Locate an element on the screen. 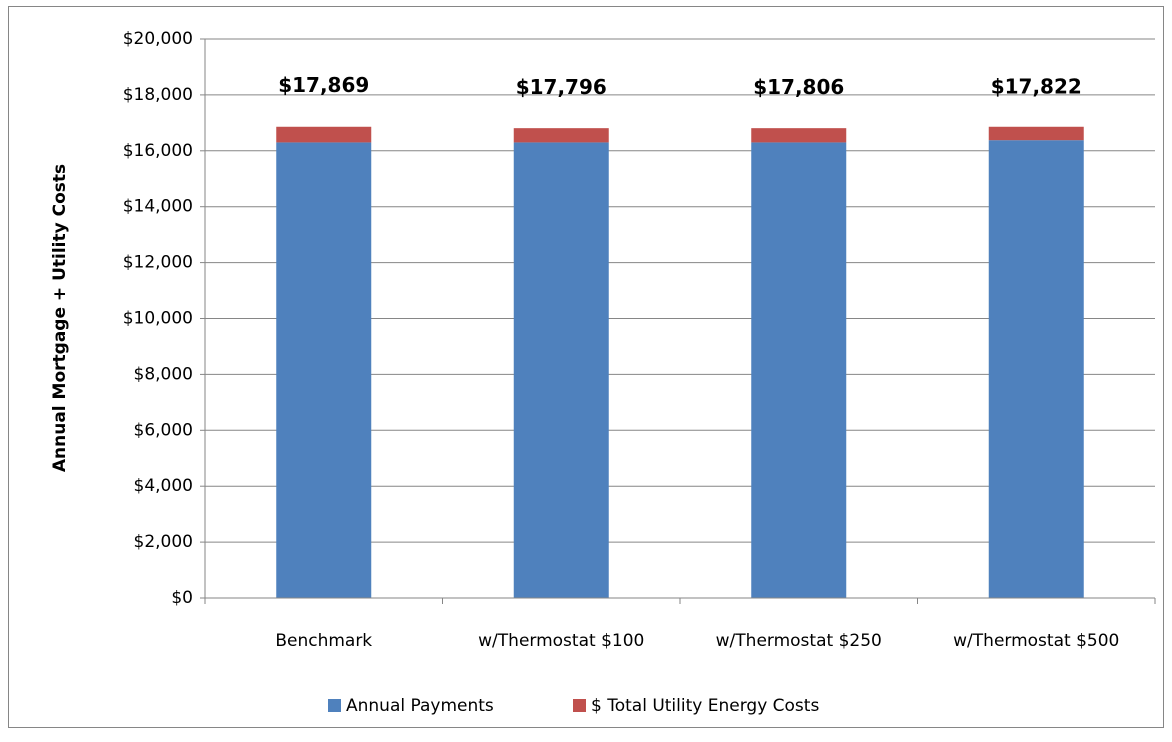 Image resolution: width=1172 pixels, height=742 pixels. y-tick-label: $18,000 is located at coordinates (158, 95).